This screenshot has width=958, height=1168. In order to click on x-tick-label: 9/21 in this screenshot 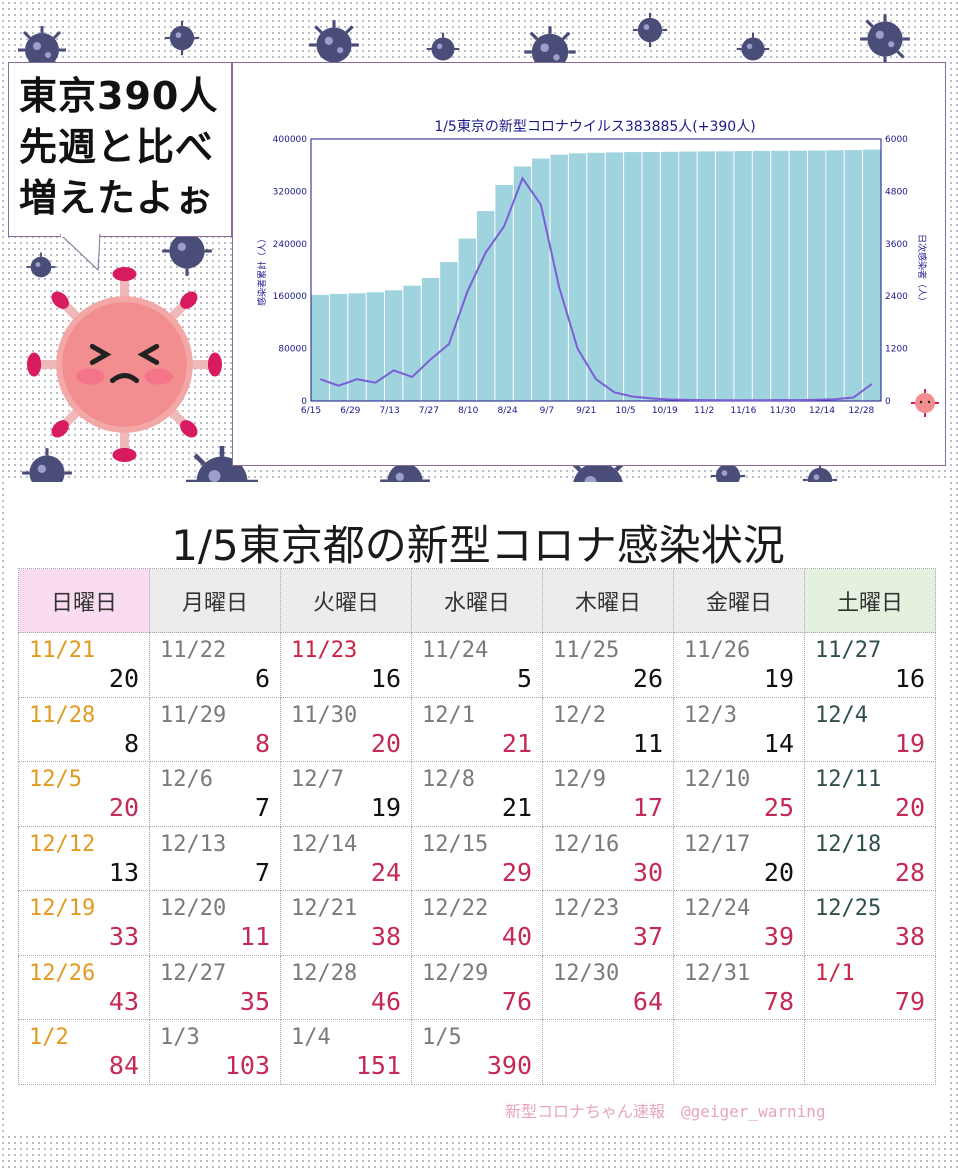, I will do `click(586, 411)`.